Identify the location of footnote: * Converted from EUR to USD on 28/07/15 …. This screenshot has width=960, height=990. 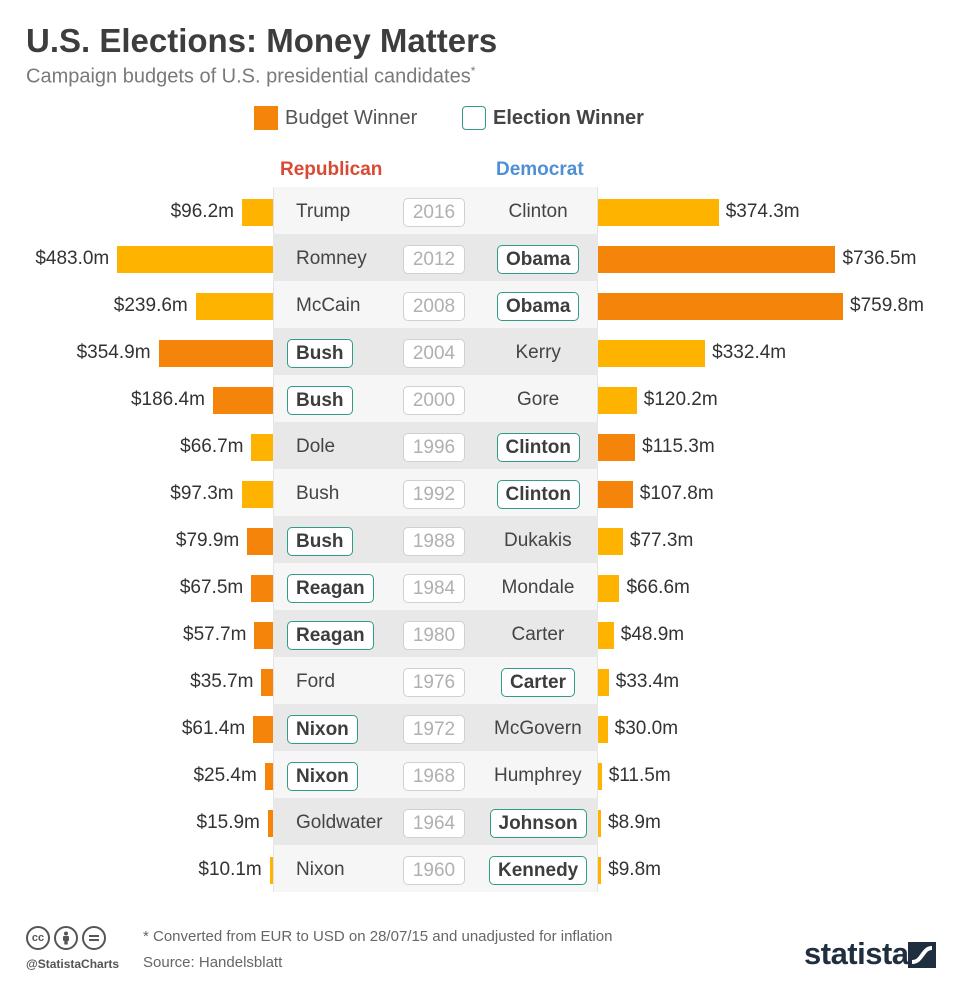
(378, 936).